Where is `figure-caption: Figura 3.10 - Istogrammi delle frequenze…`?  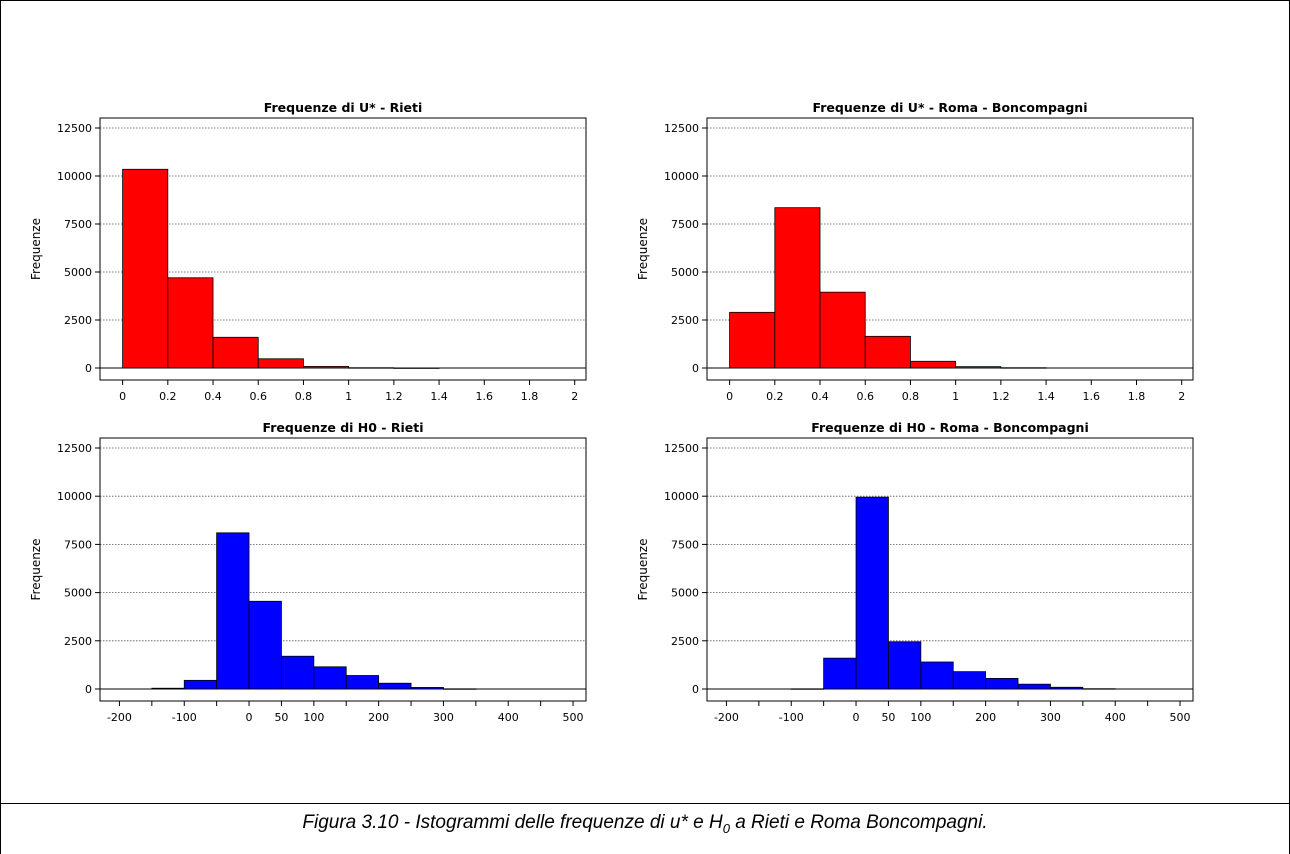 figure-caption: Figura 3.10 - Istogrammi delle frequenze… is located at coordinates (645, 824).